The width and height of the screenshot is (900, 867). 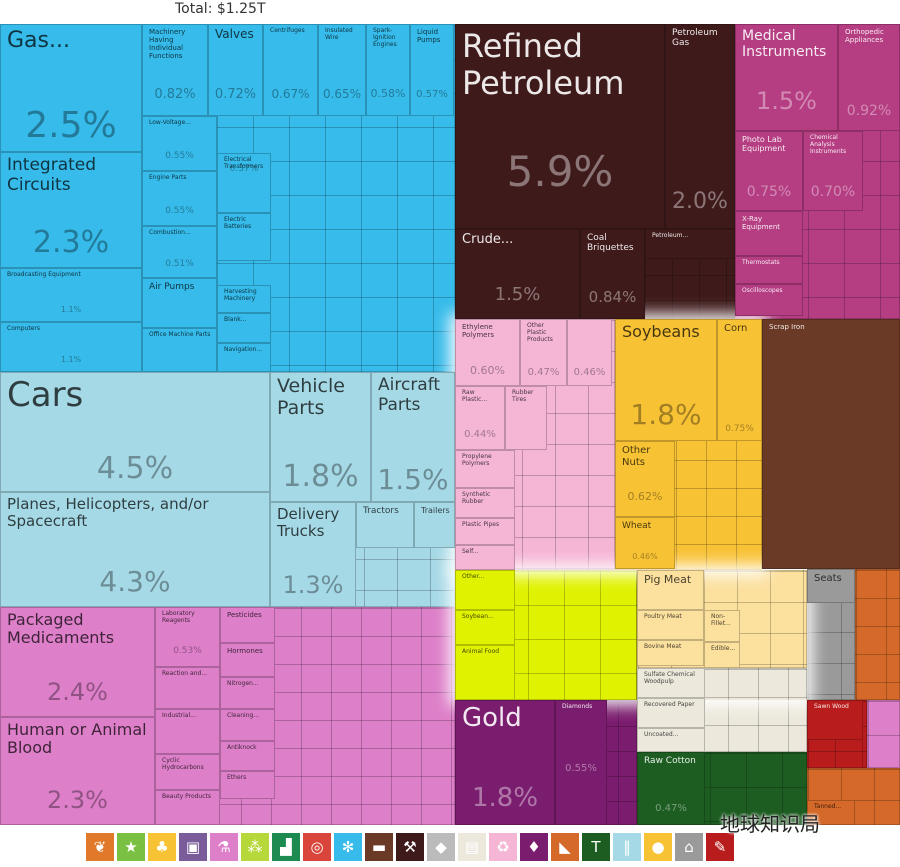 I want to click on treemap-tile: Office Machine Parts, so click(x=179, y=350).